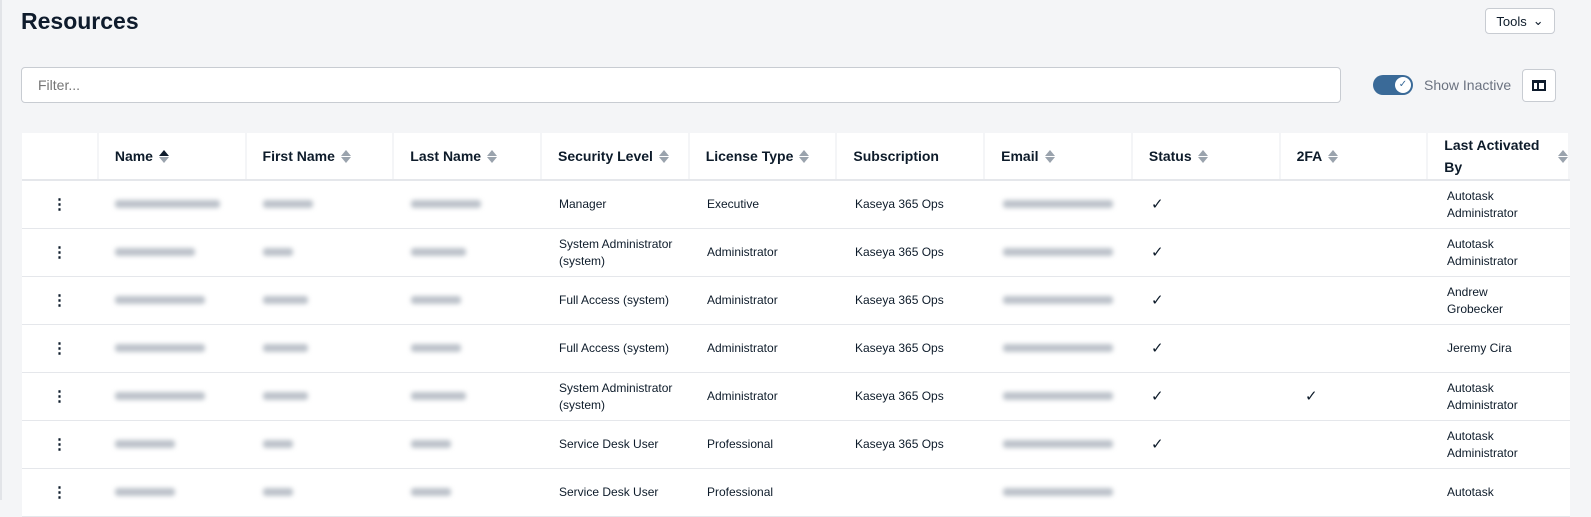  Describe the element at coordinates (1058, 156) in the screenshot. I see `column-header-email: Email` at that location.